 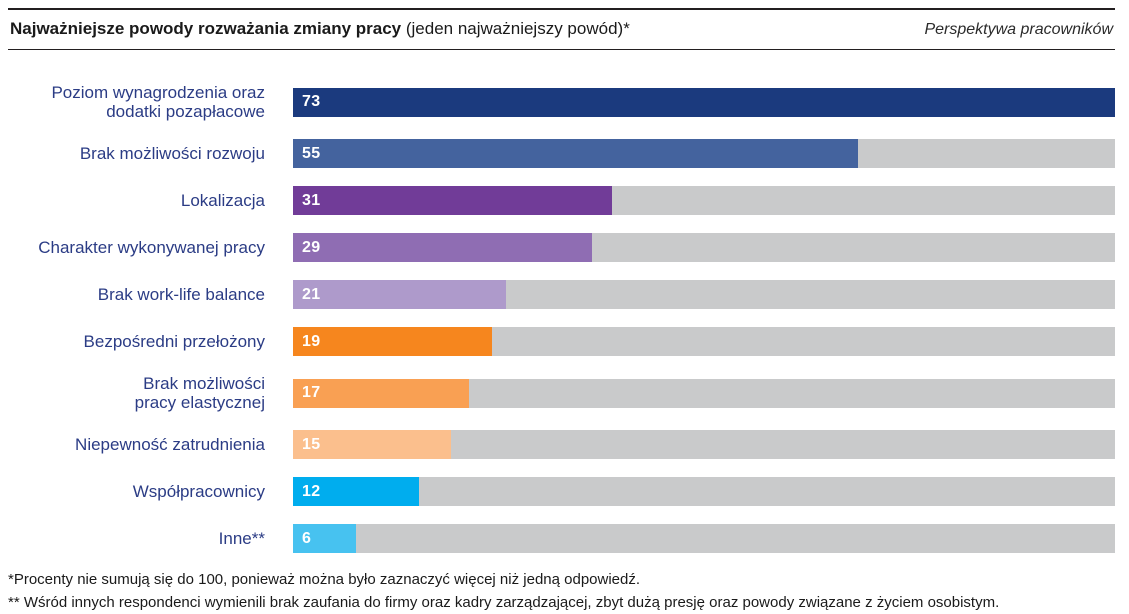 I want to click on bar-value-label: 73, so click(x=311, y=101).